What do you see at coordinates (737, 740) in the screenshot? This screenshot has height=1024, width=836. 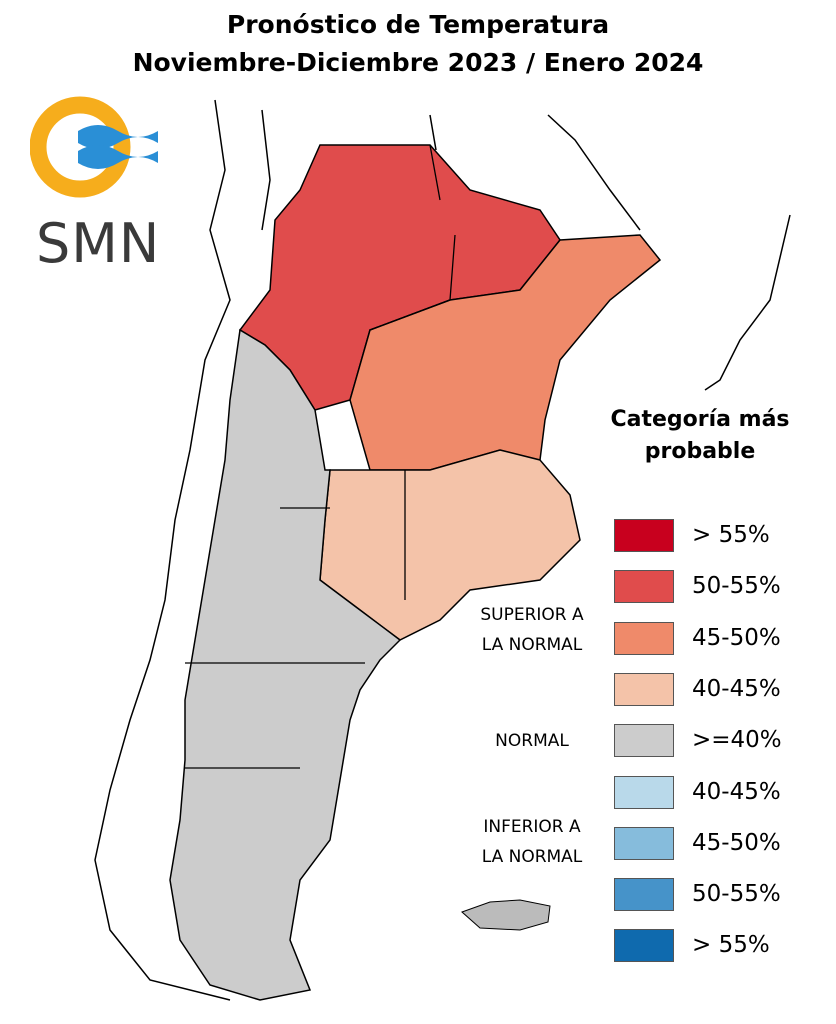 I see `legend-label: >=40%` at bounding box center [737, 740].